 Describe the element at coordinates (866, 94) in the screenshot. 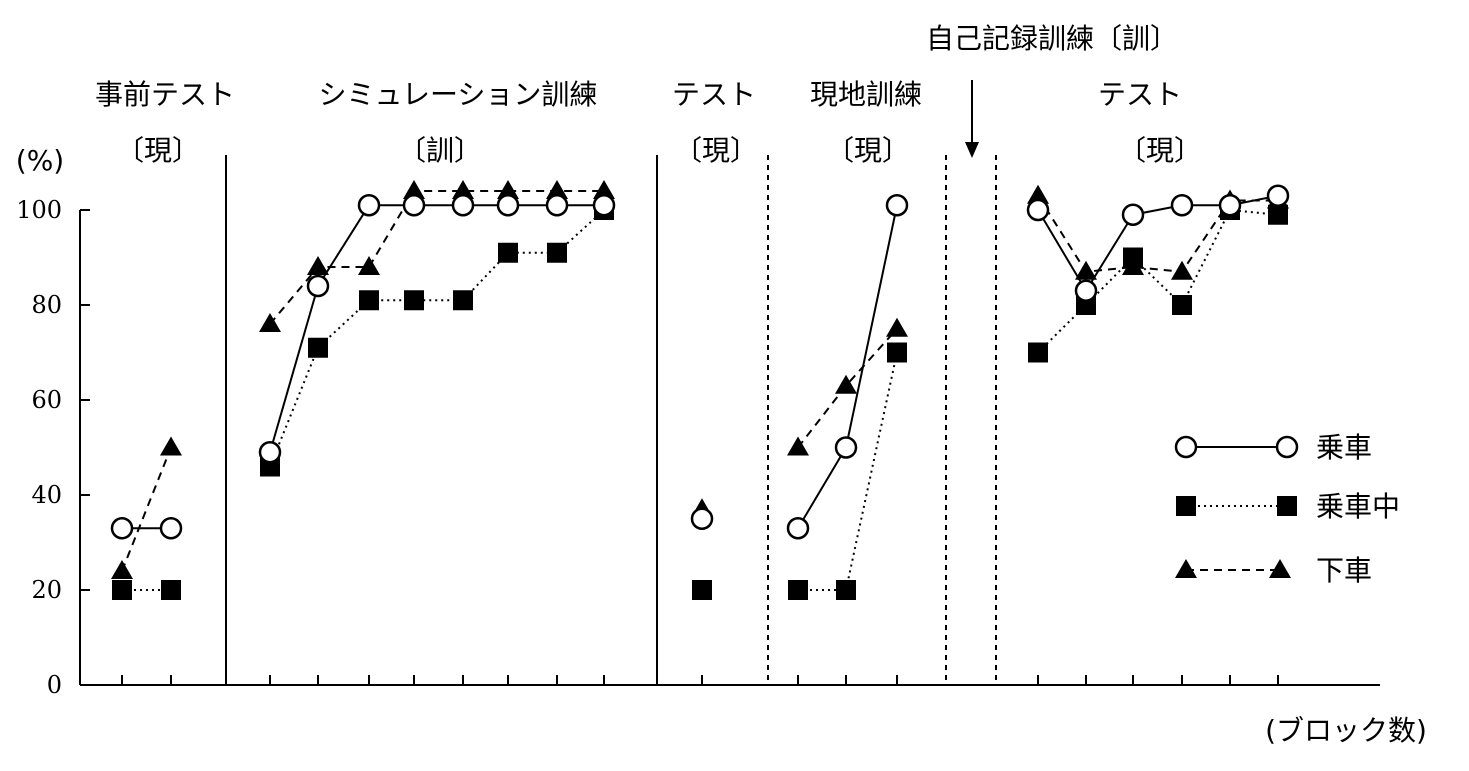

I see `phase-title-4: 現地訓練` at that location.